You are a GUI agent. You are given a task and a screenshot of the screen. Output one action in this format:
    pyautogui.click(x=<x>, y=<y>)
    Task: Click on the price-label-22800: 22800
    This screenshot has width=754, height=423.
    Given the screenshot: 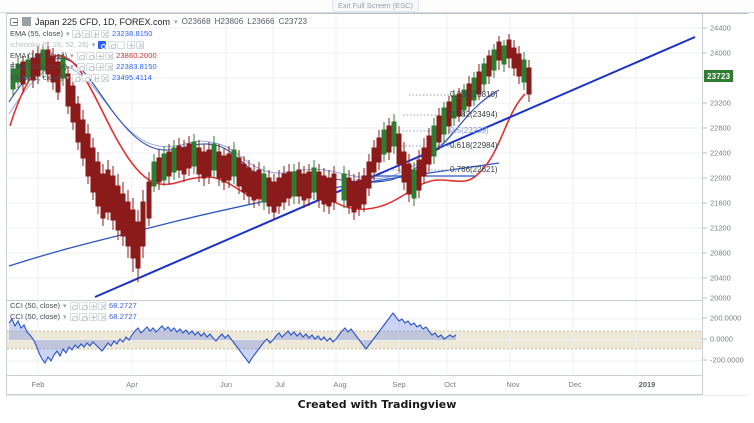 What is the action you would take?
    pyautogui.click(x=720, y=128)
    